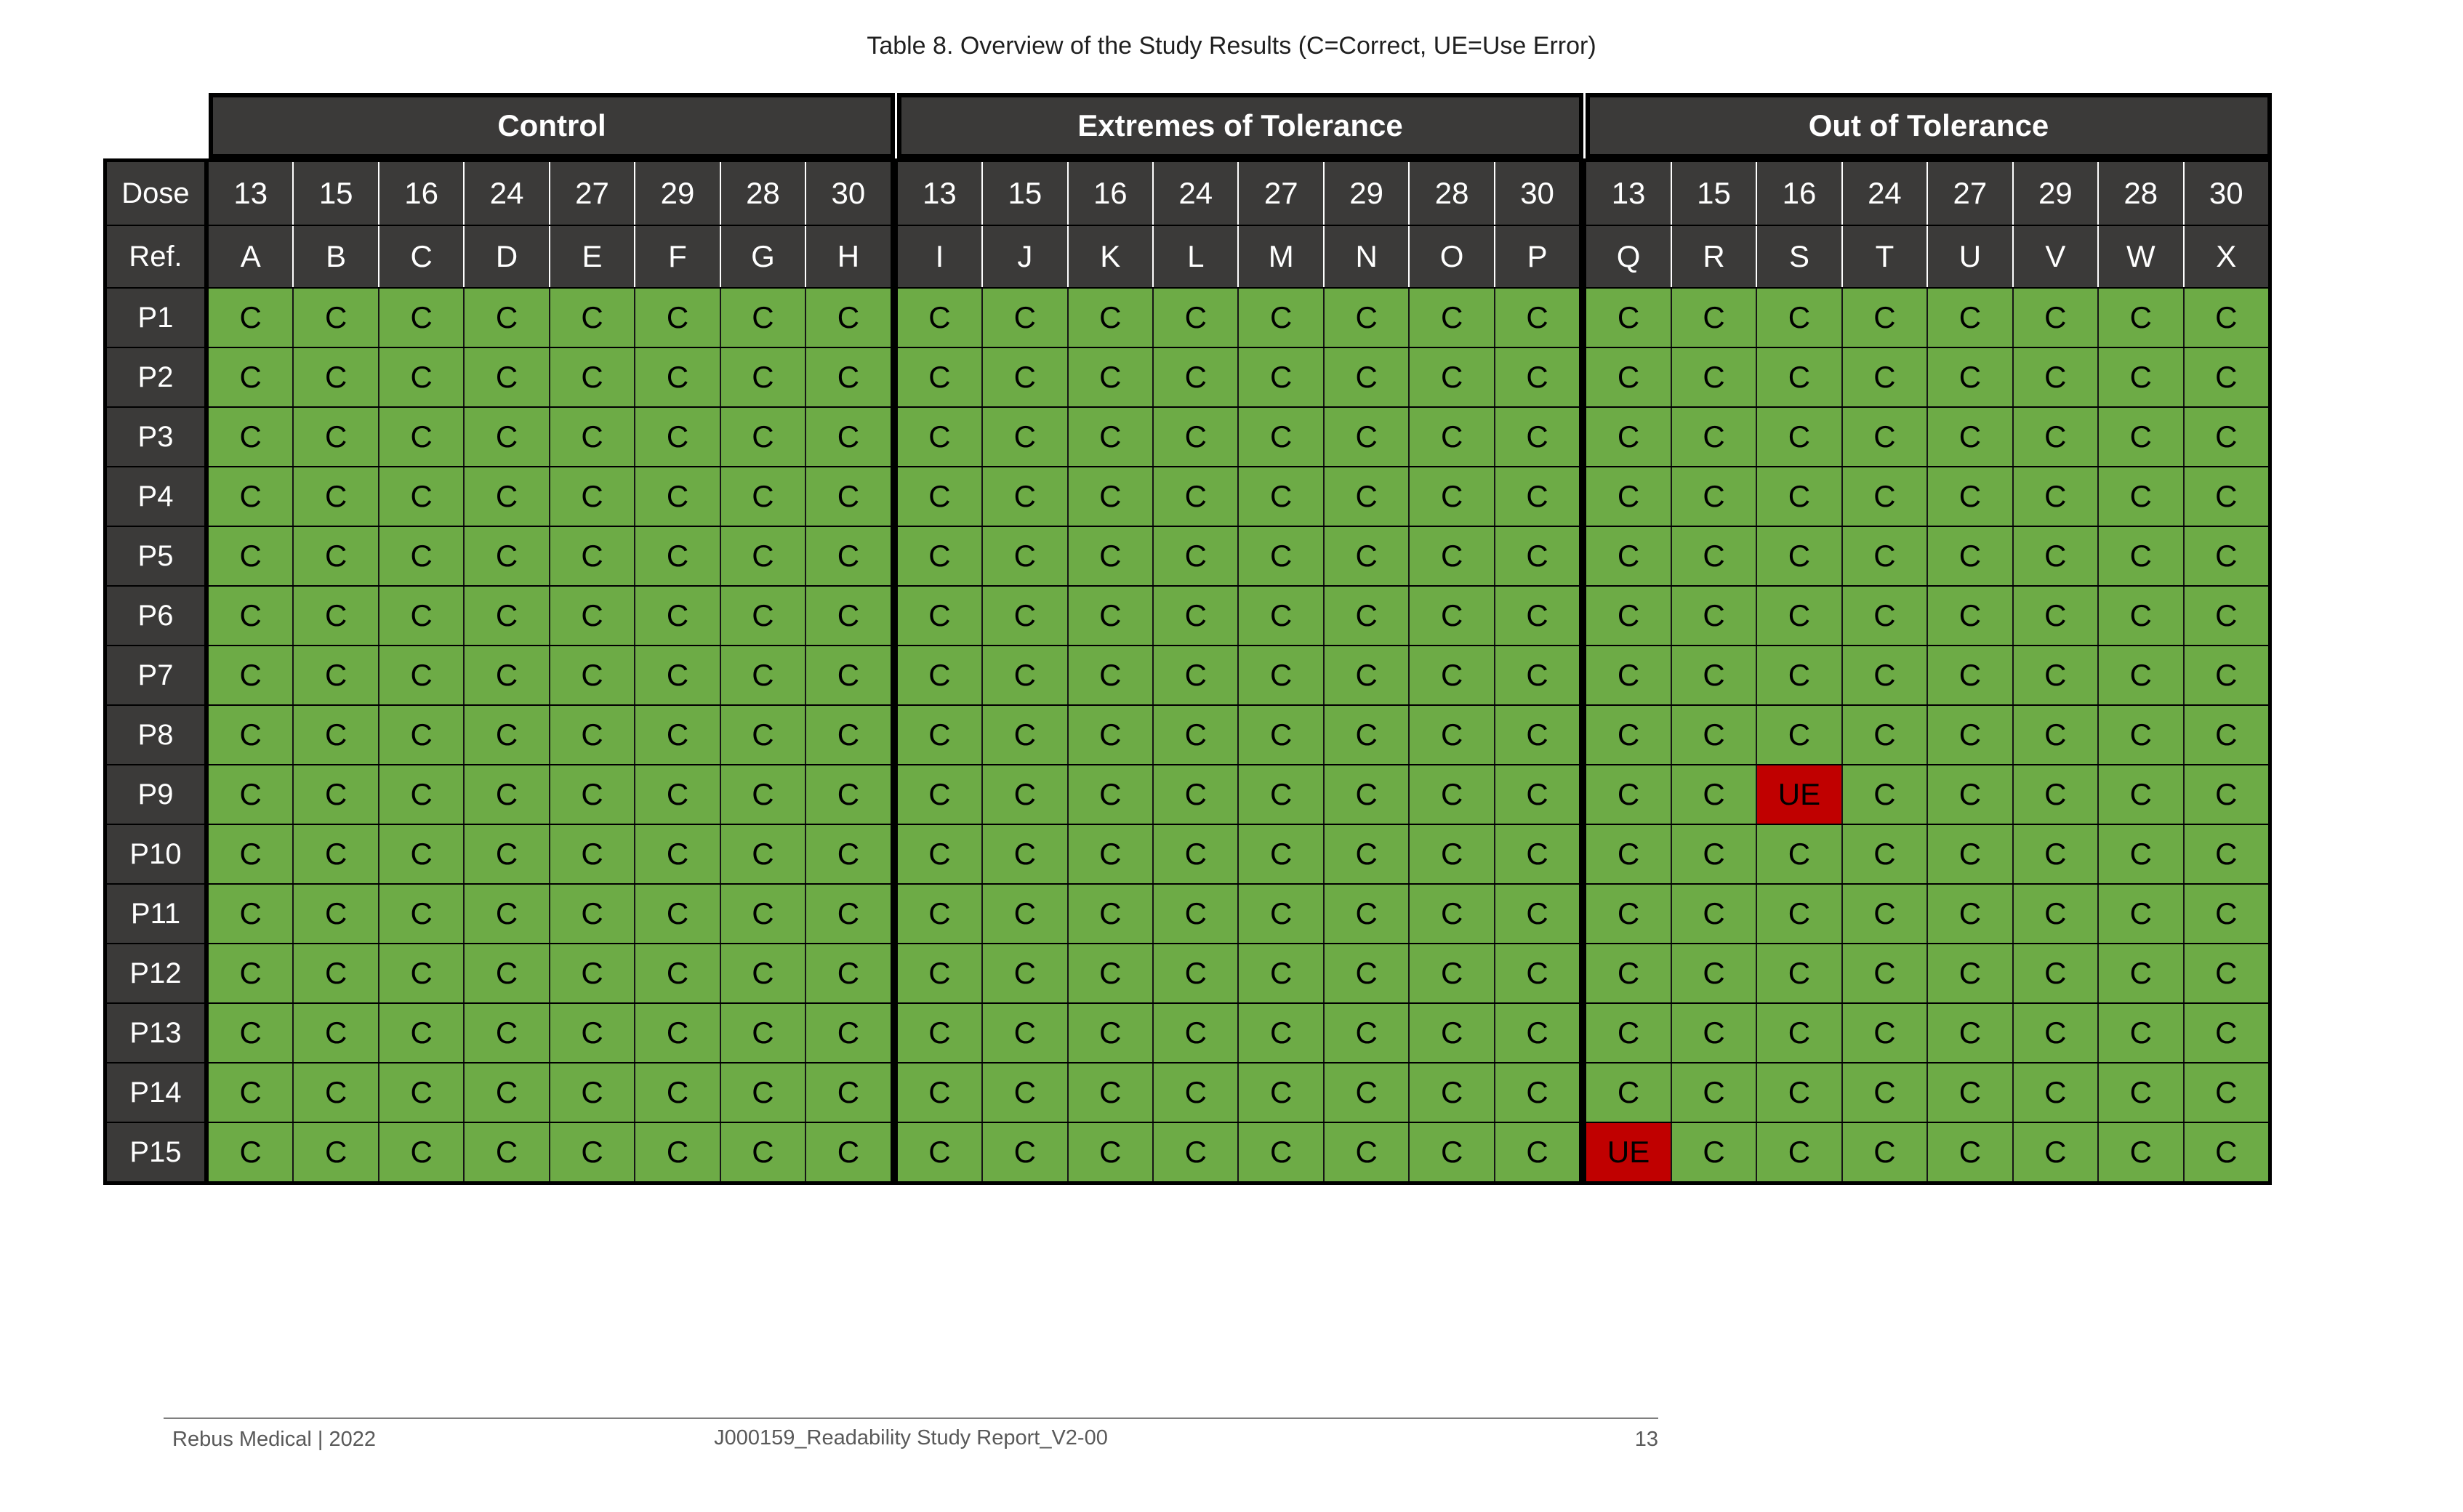 This screenshot has height=1512, width=2463. I want to click on ref-cell: A, so click(251, 256).